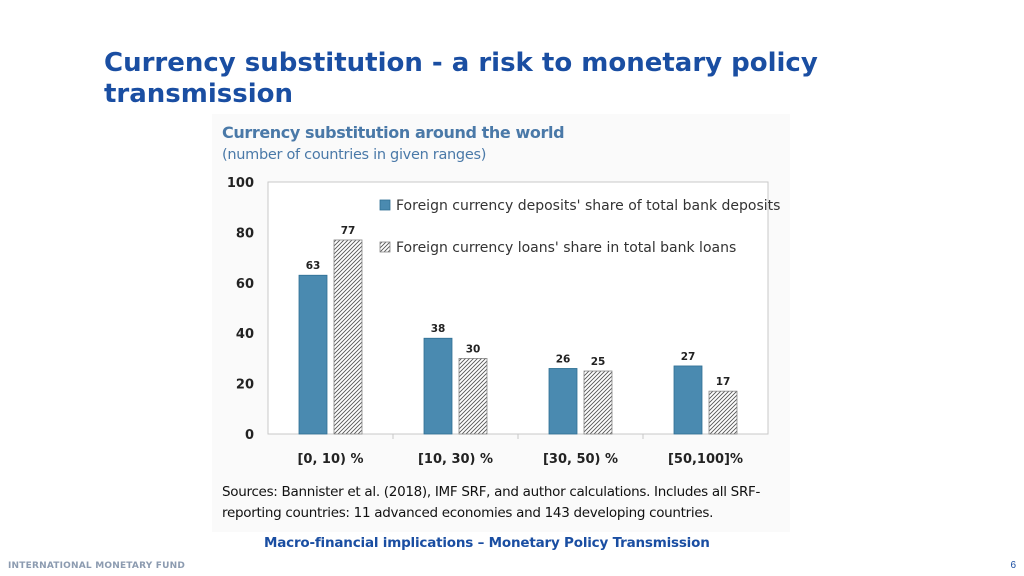  Describe the element at coordinates (240, 183) in the screenshot. I see `y-tick-label: 100` at that location.